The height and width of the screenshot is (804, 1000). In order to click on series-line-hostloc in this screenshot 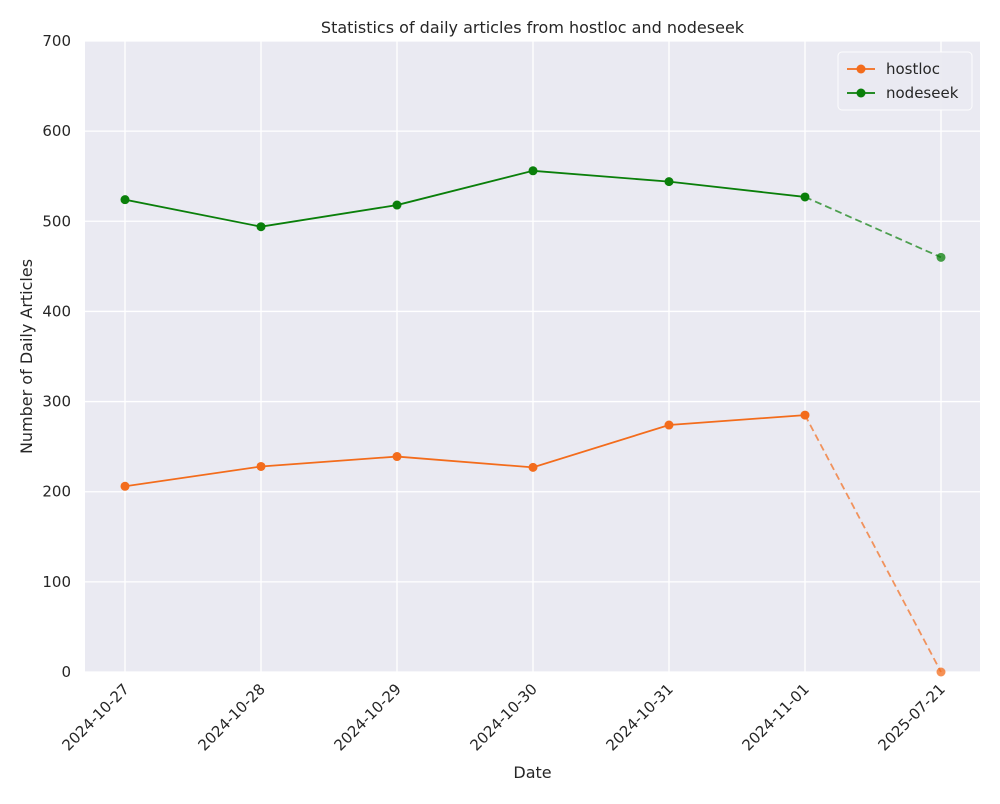, I will do `click(465, 451)`.